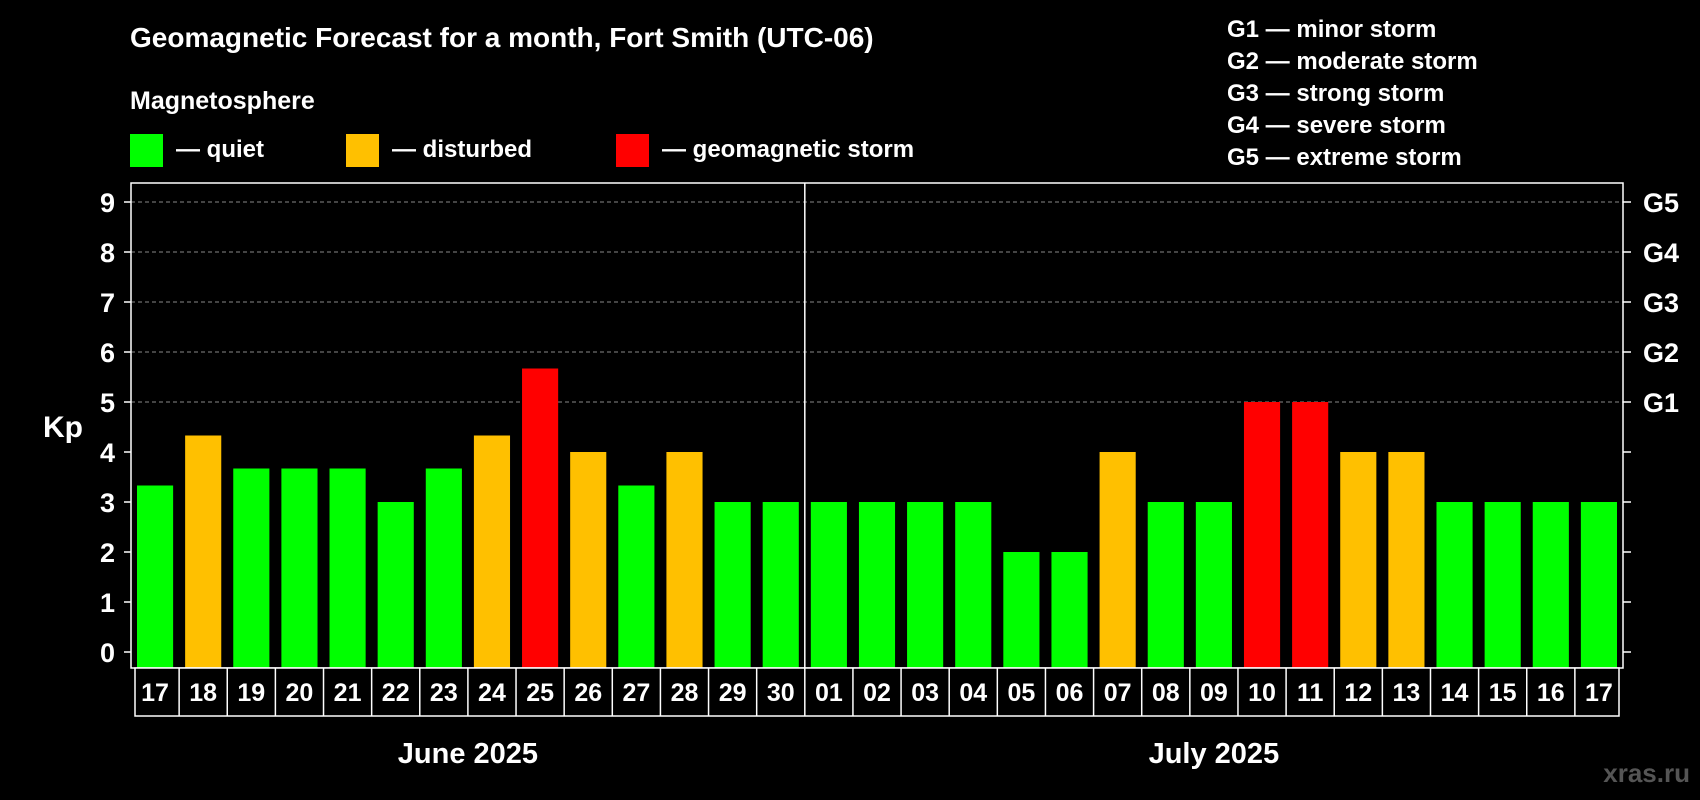 The height and width of the screenshot is (800, 1700). Describe the element at coordinates (115, 428) in the screenshot. I see `y-axis: 0 1 2 3 4 5 6 7 8 9` at that location.